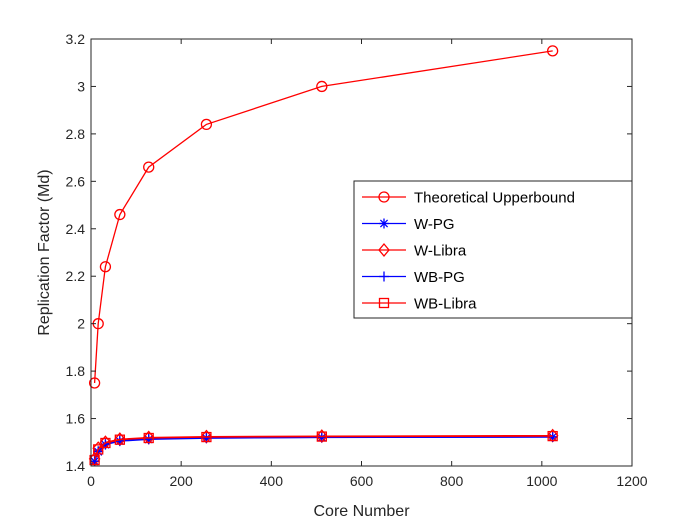 Image resolution: width=700 pixels, height=525 pixels. I want to click on y-tick-label: 2.8, so click(76, 134).